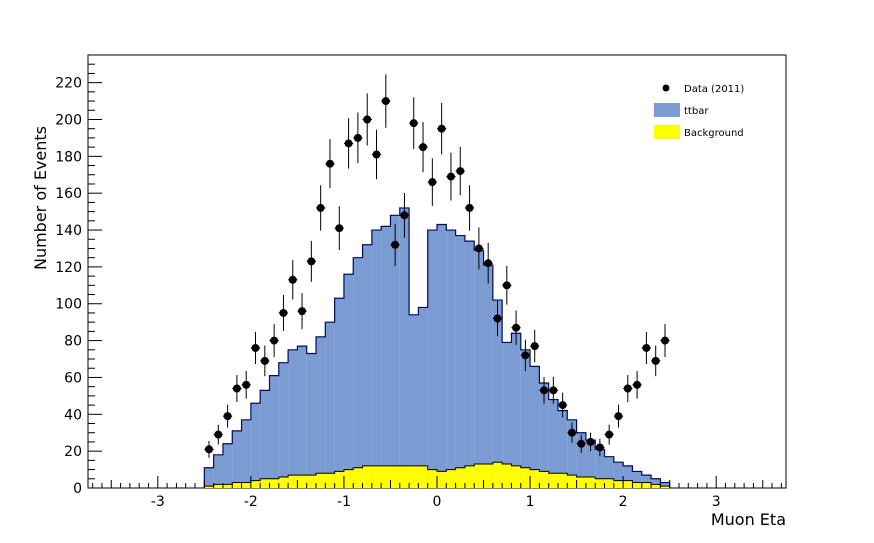 Image resolution: width=874 pixels, height=543 pixels. I want to click on y-tick-label: 120, so click(68, 268).